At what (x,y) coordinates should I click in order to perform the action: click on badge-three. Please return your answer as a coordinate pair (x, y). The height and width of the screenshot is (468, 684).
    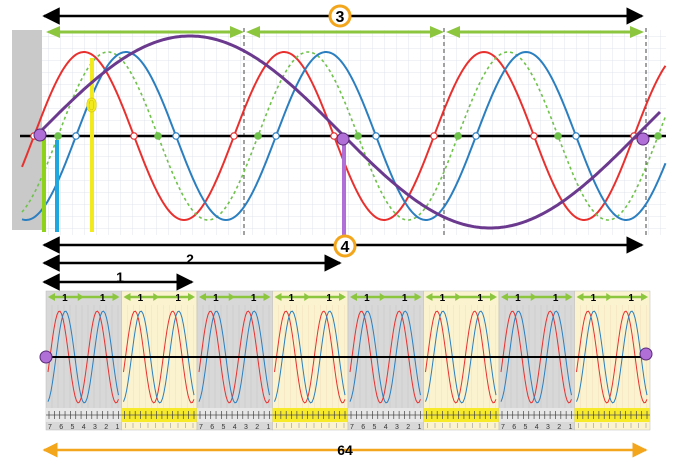
    Looking at the image, I should click on (340, 16).